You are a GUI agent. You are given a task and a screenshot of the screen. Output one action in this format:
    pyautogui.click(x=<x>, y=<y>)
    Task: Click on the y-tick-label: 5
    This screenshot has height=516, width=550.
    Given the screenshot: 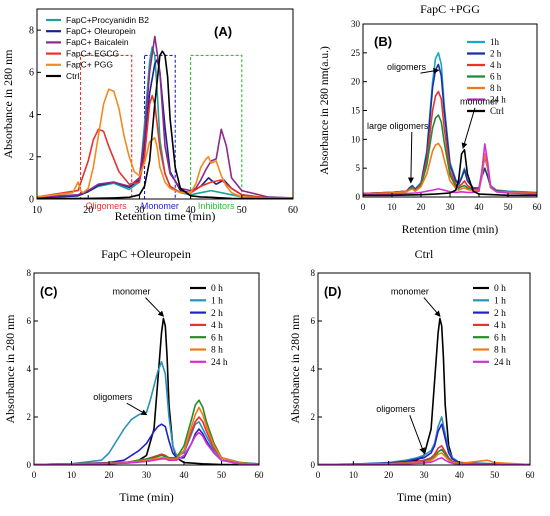 What is the action you would take?
    pyautogui.click(x=358, y=168)
    